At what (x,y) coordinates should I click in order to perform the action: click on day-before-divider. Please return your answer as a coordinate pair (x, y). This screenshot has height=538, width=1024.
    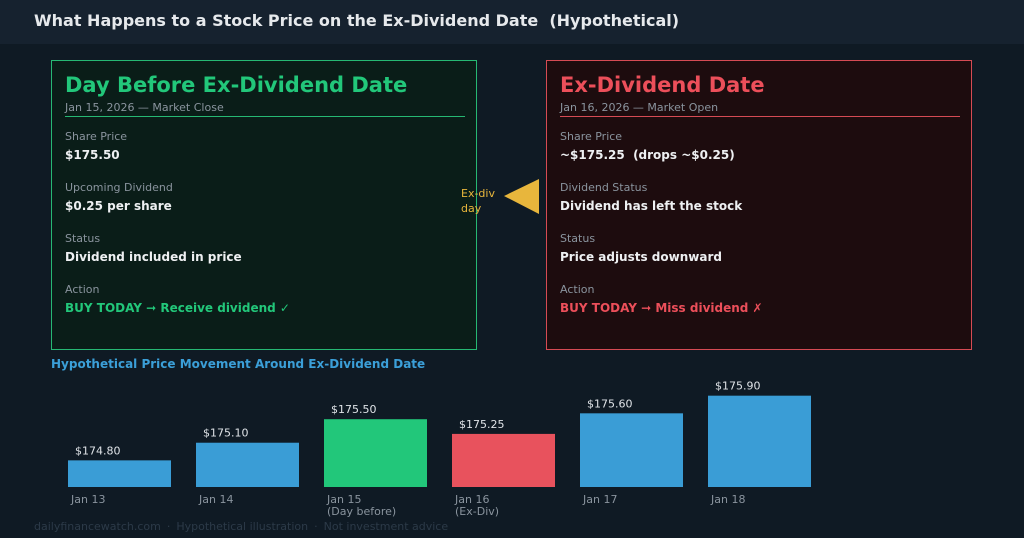
    Looking at the image, I should click on (265, 116).